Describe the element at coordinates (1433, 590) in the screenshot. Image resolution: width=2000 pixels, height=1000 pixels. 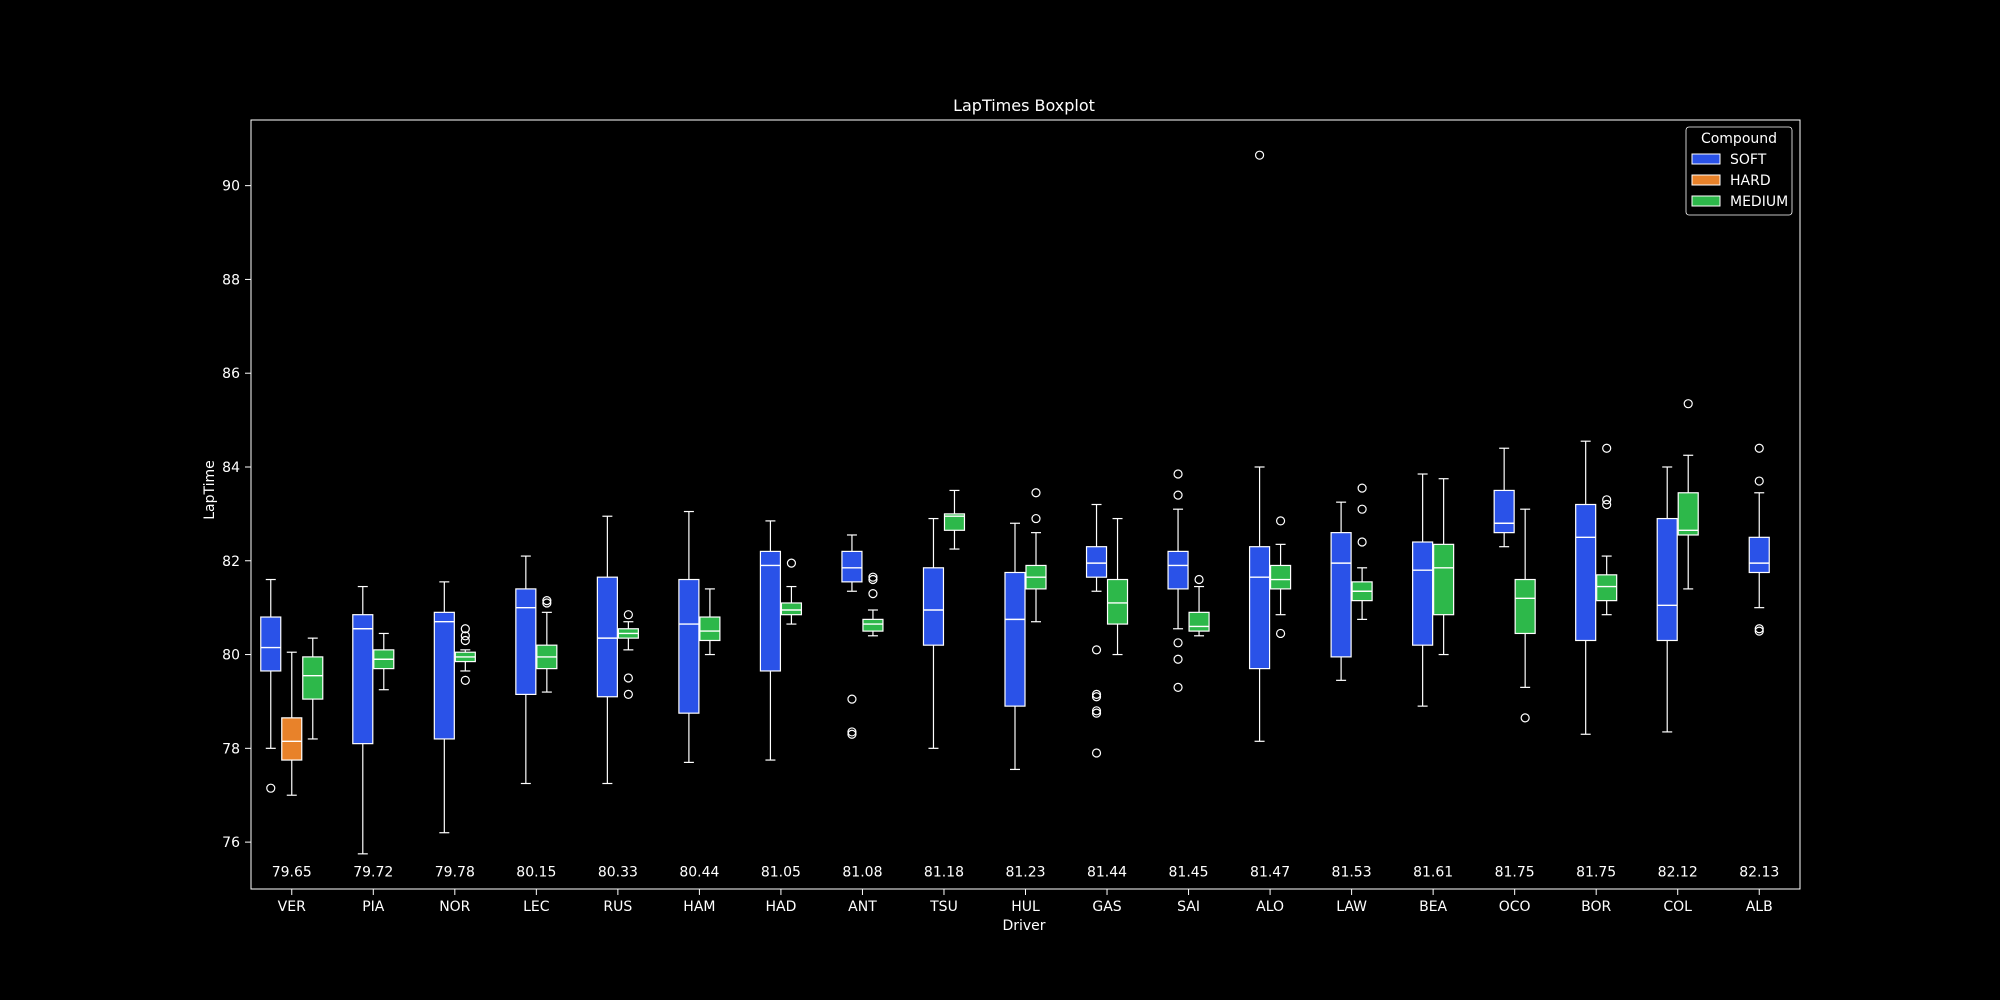
I see `box-group-bea` at that location.